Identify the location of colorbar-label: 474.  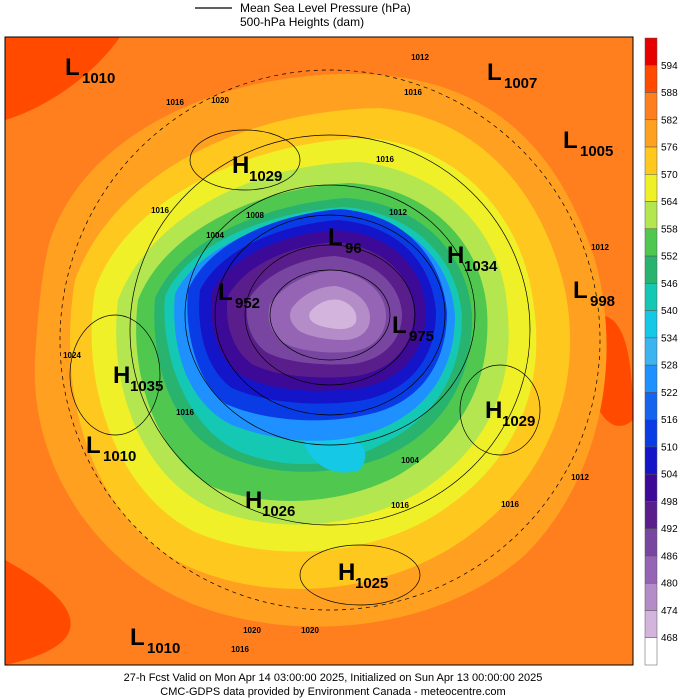
(669, 611).